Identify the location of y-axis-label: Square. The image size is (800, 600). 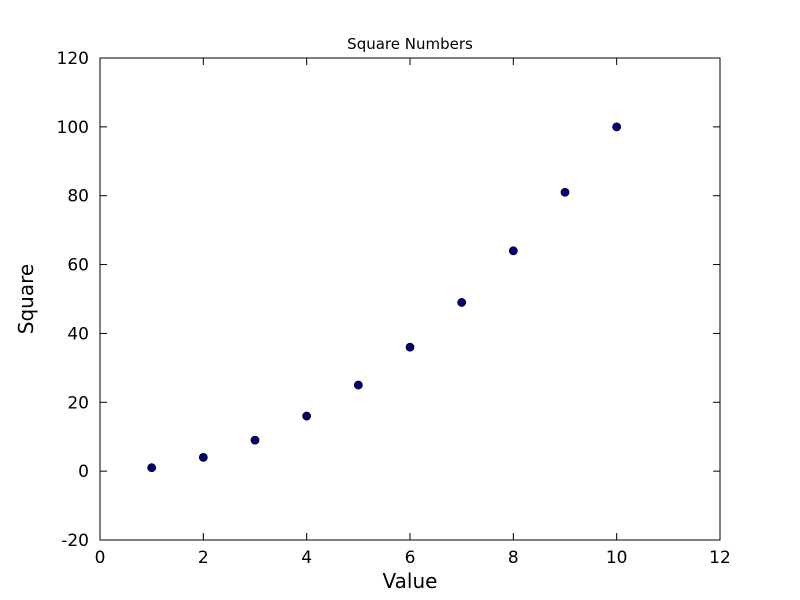
(26, 299).